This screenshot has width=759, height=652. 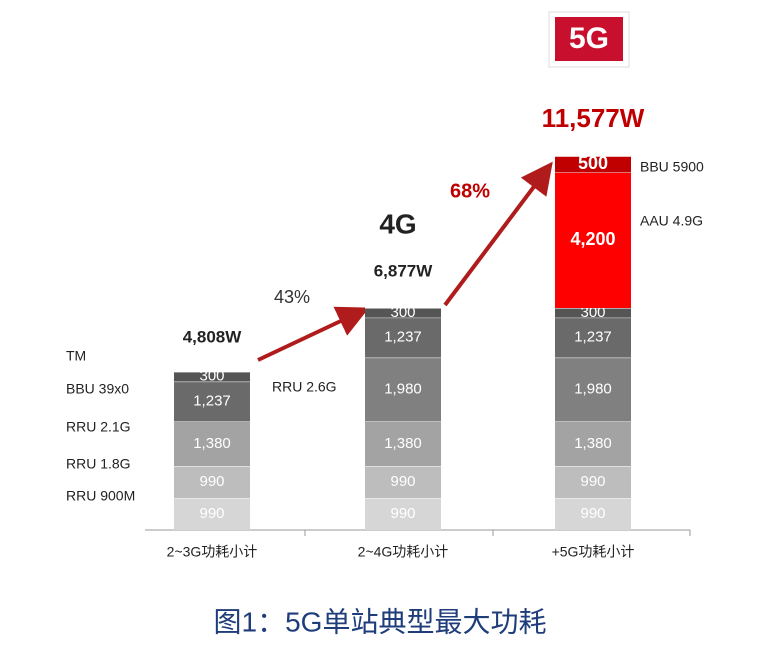 I want to click on x-tick-label: 2~4G功耗小计, so click(x=403, y=552).